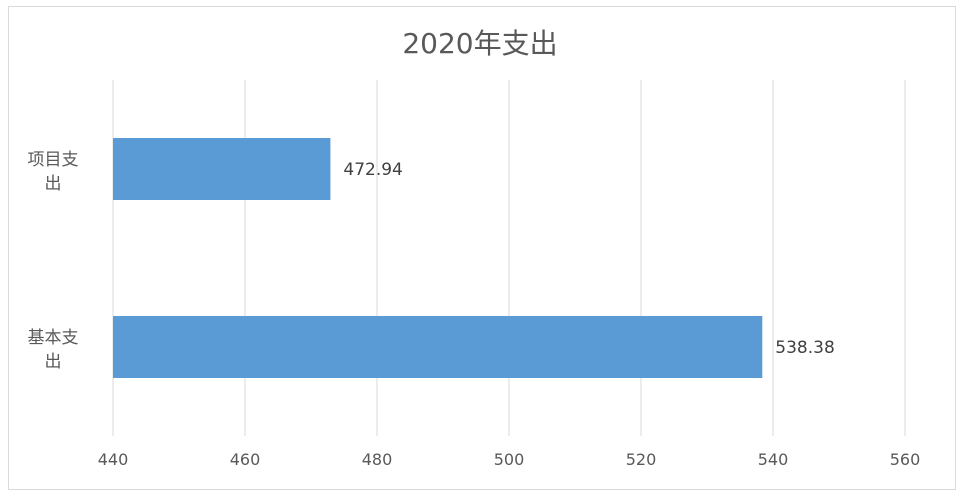  I want to click on x-tick-label: 560, so click(905, 459).